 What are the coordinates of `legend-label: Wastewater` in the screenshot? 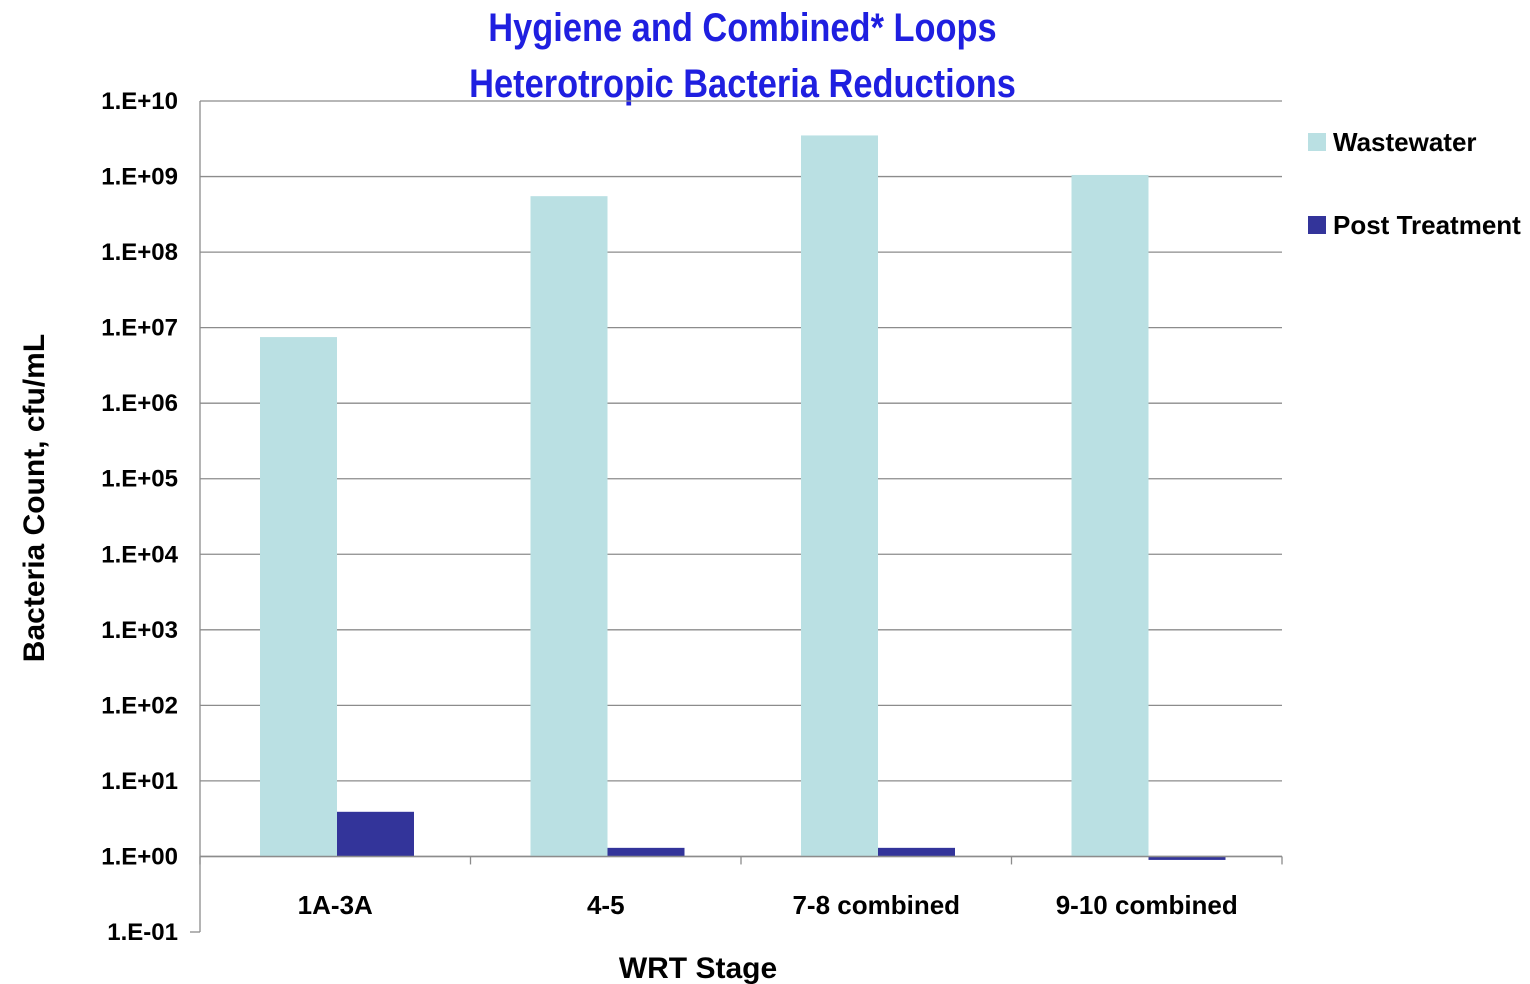 It's located at (1405, 142).